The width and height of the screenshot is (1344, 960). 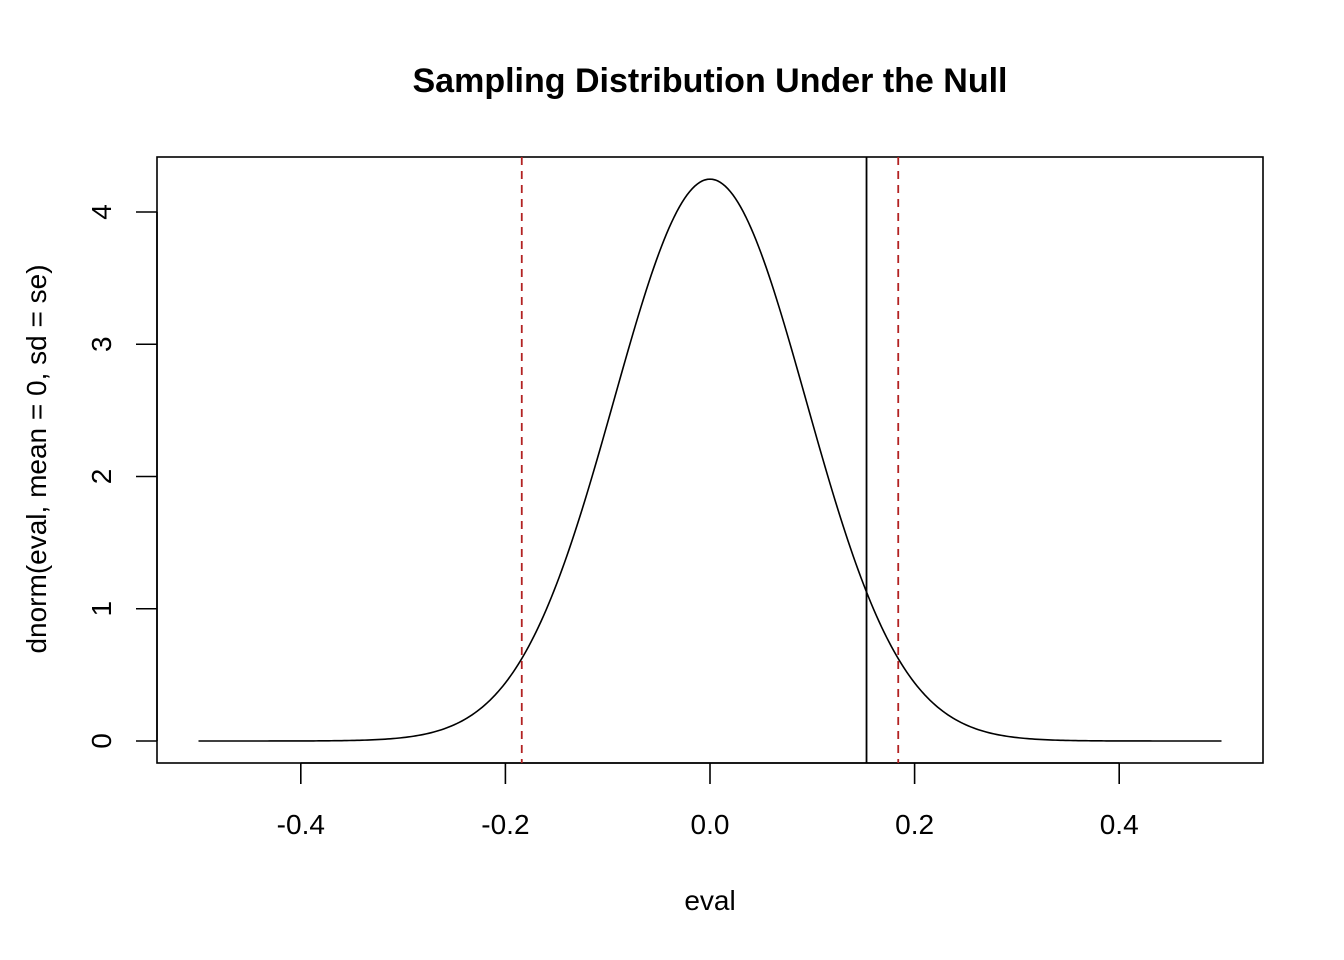 What do you see at coordinates (710, 824) in the screenshot?
I see `x-tick-label: 0.0` at bounding box center [710, 824].